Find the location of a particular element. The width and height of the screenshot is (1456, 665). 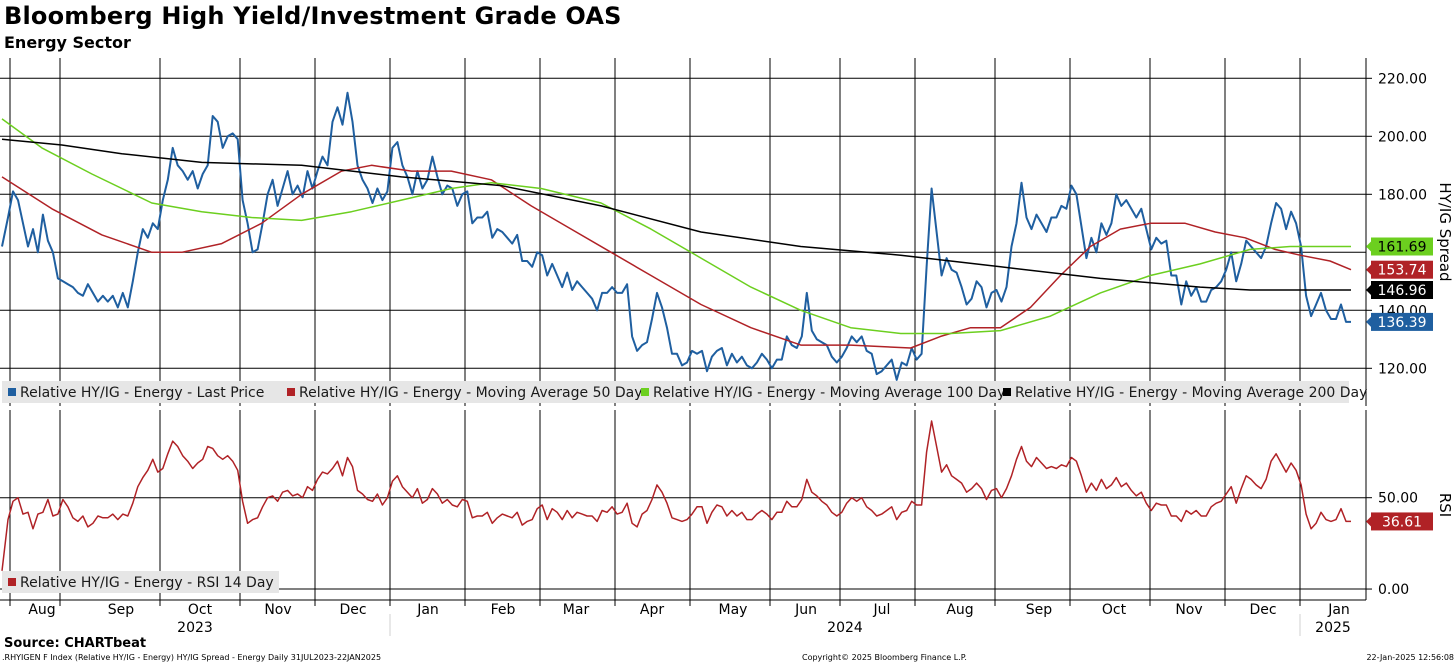

source-note: Source: CHARTbeat is located at coordinates (75, 643).